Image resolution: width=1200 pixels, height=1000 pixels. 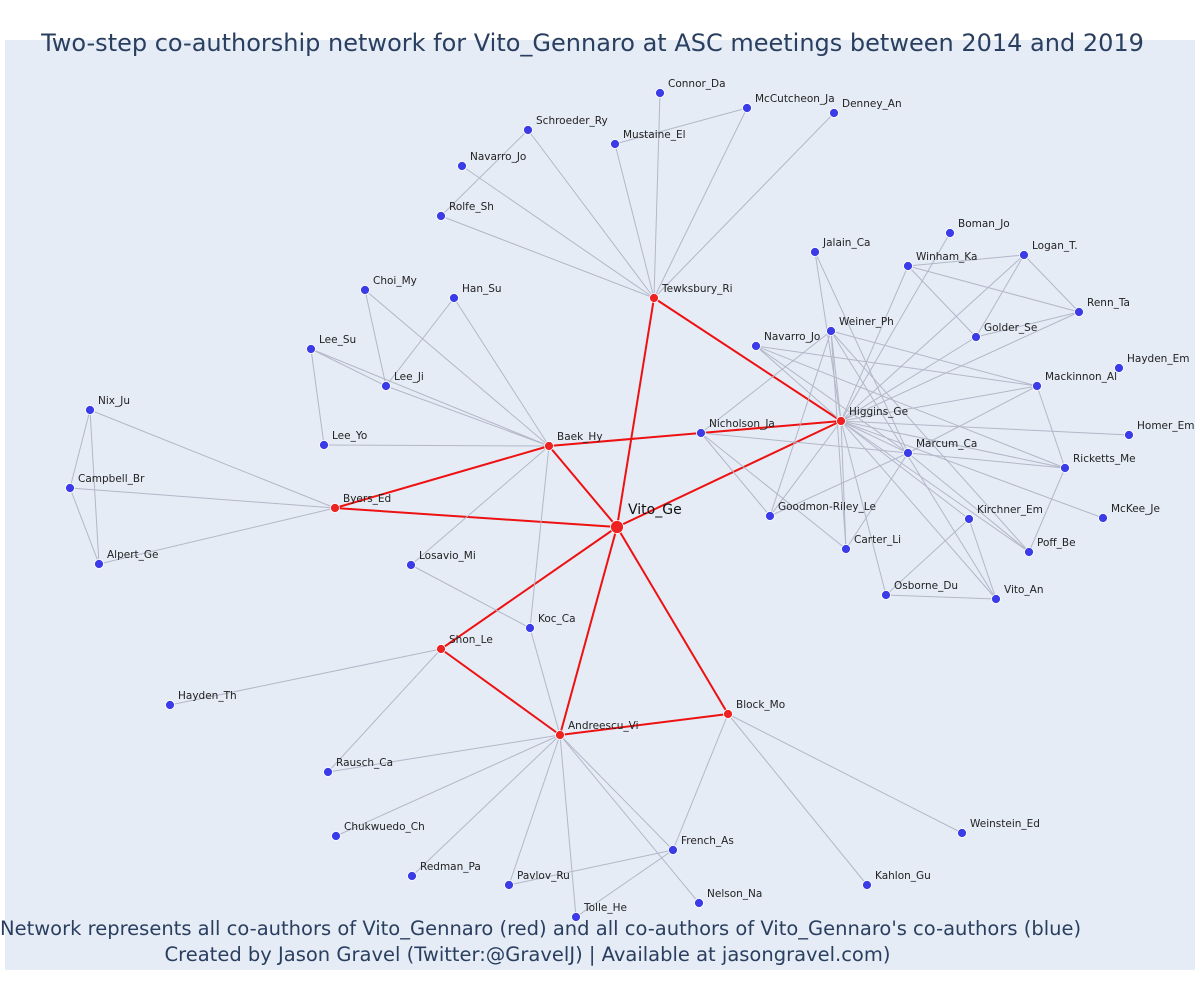 I want to click on edge-vito-ge-andreescu-vi, so click(x=588, y=631).